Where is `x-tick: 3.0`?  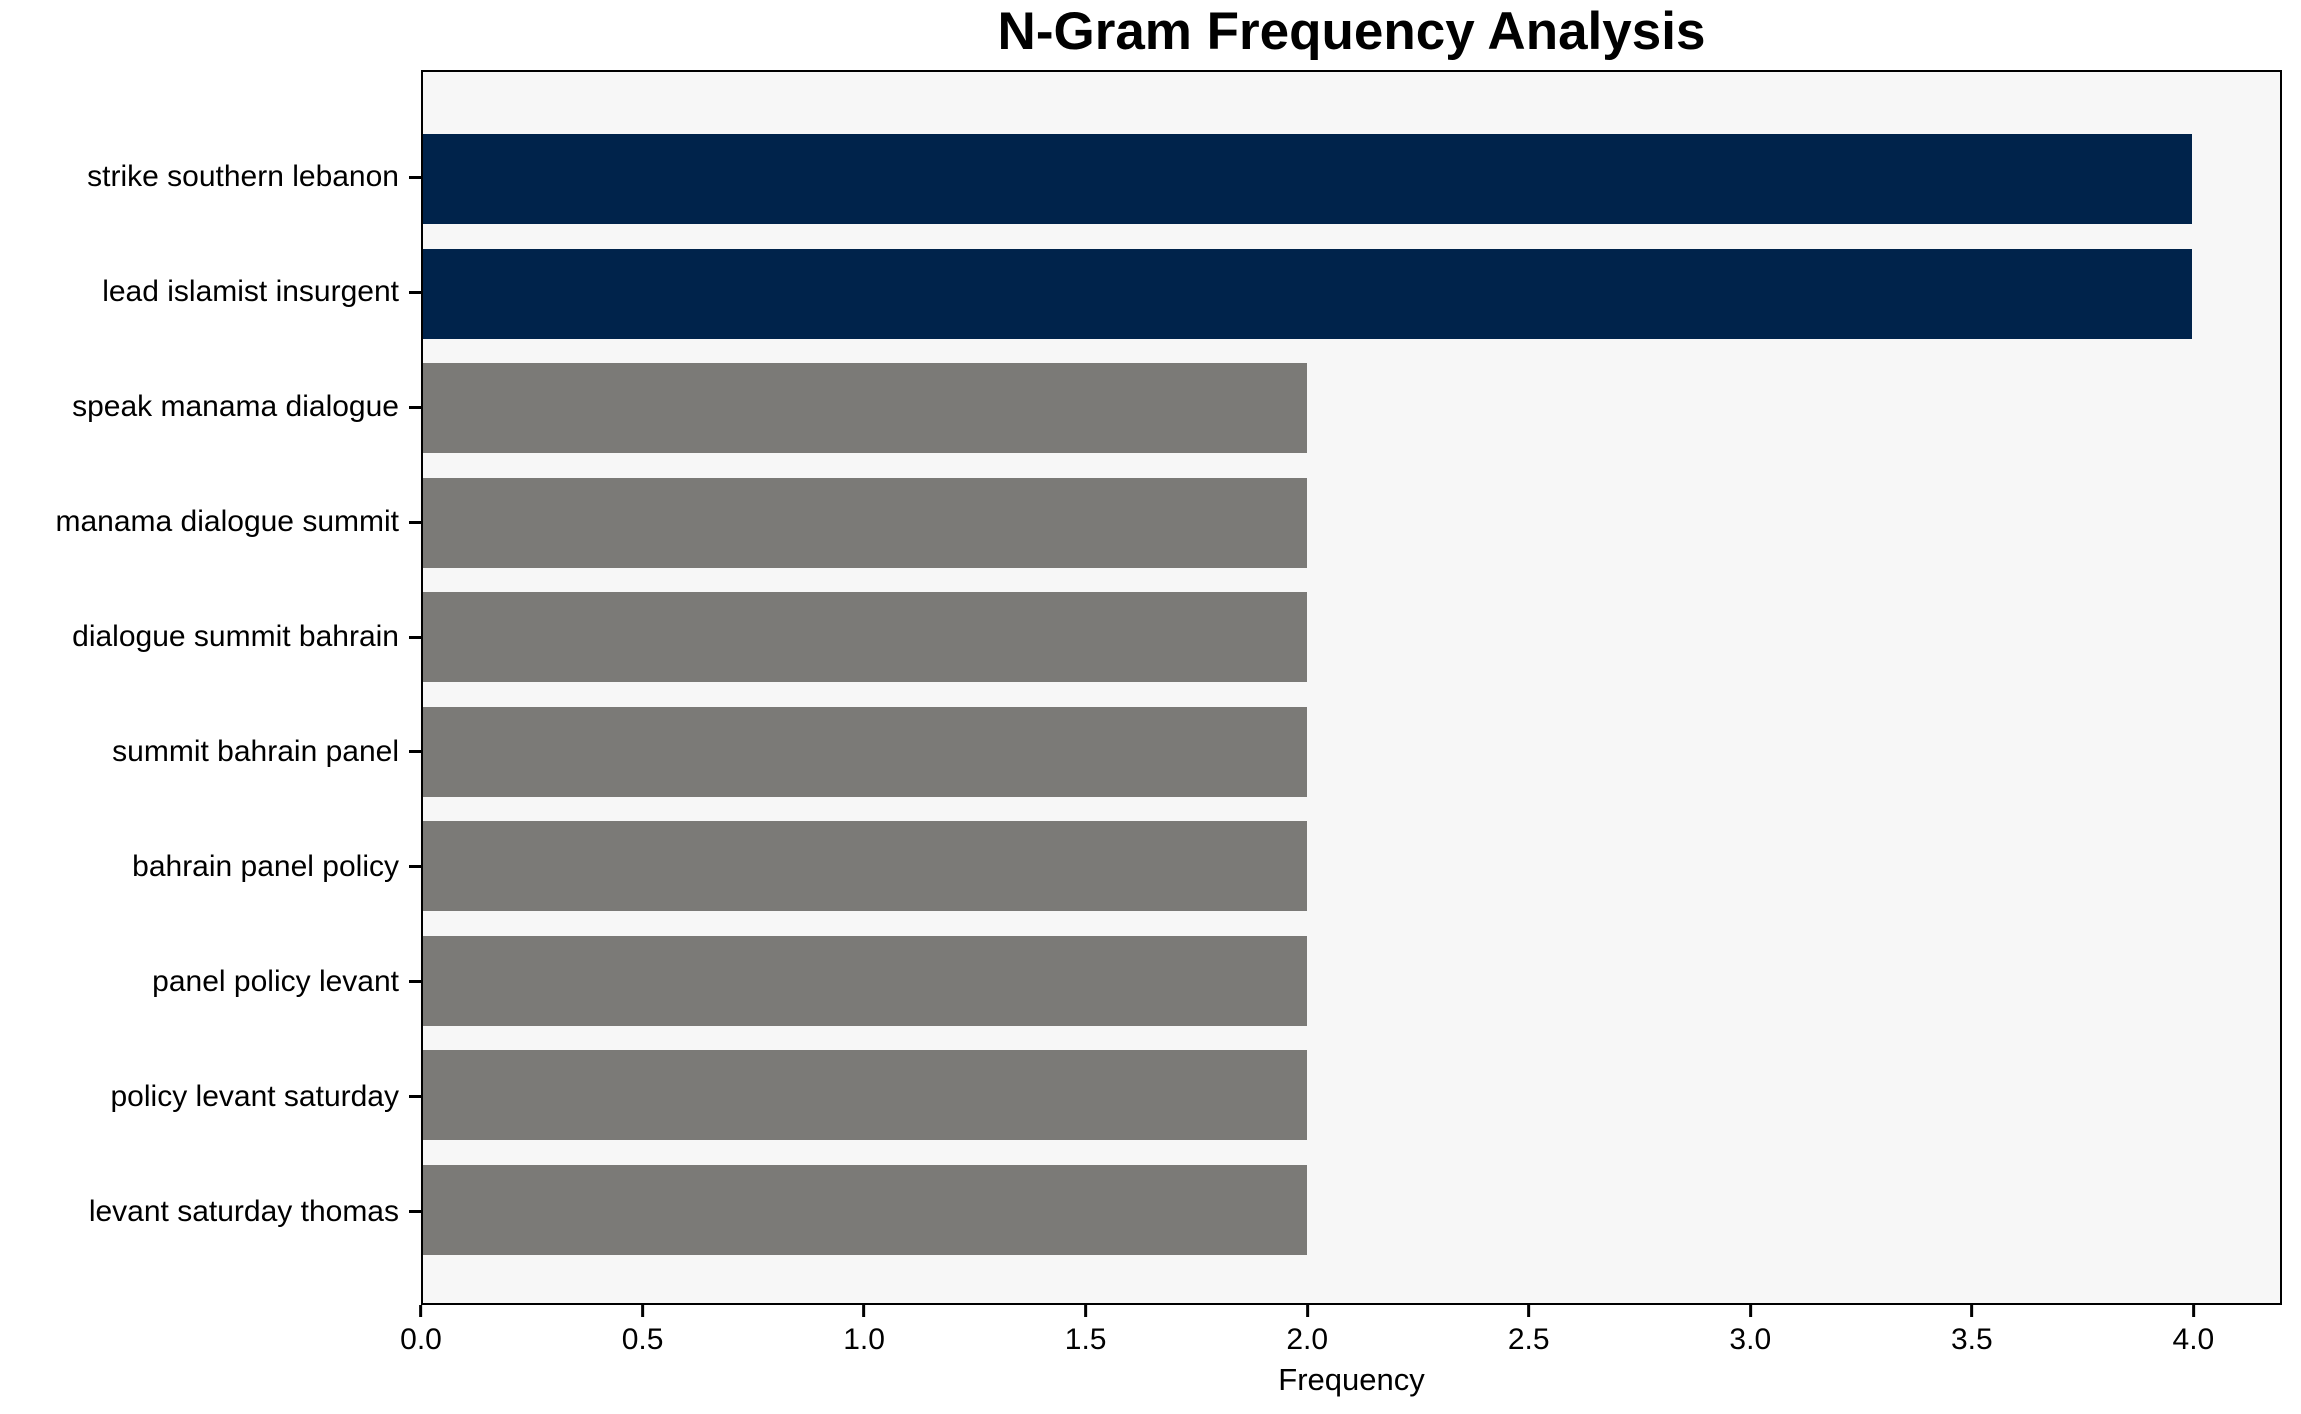 x-tick: 3.0 is located at coordinates (1750, 1331).